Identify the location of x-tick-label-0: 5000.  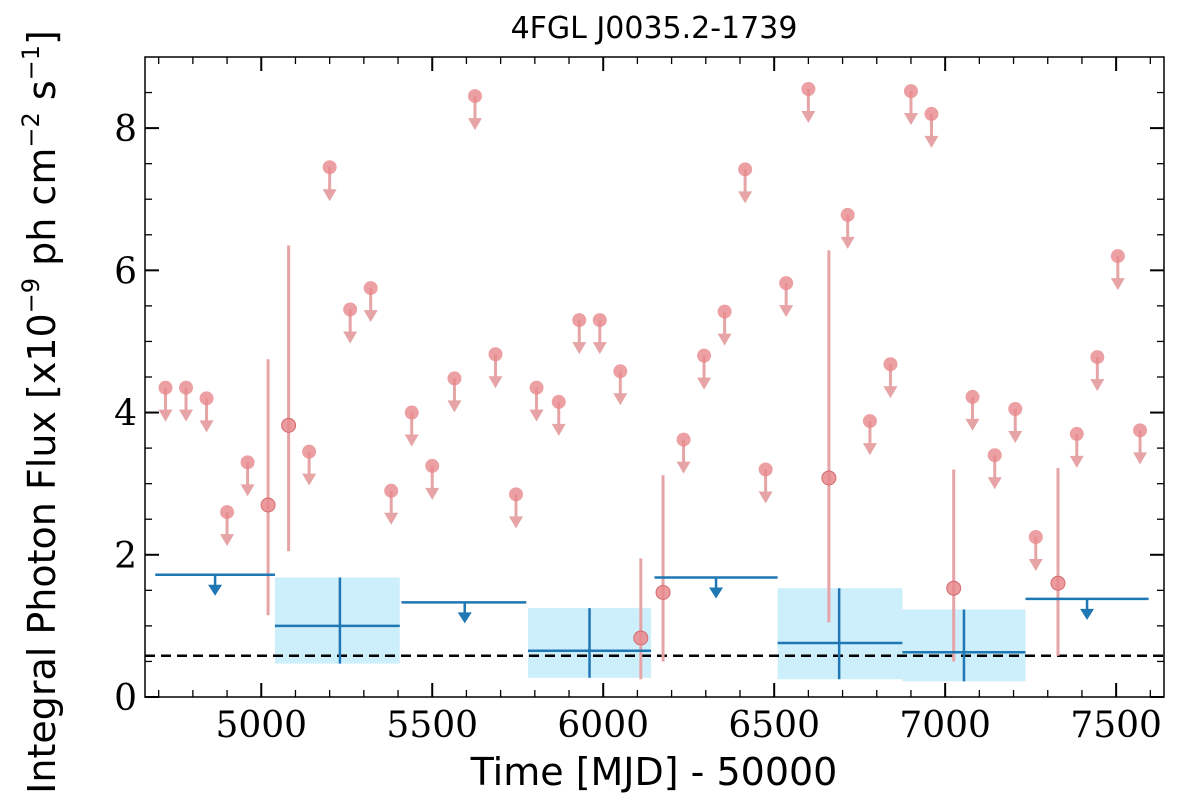
(261, 725).